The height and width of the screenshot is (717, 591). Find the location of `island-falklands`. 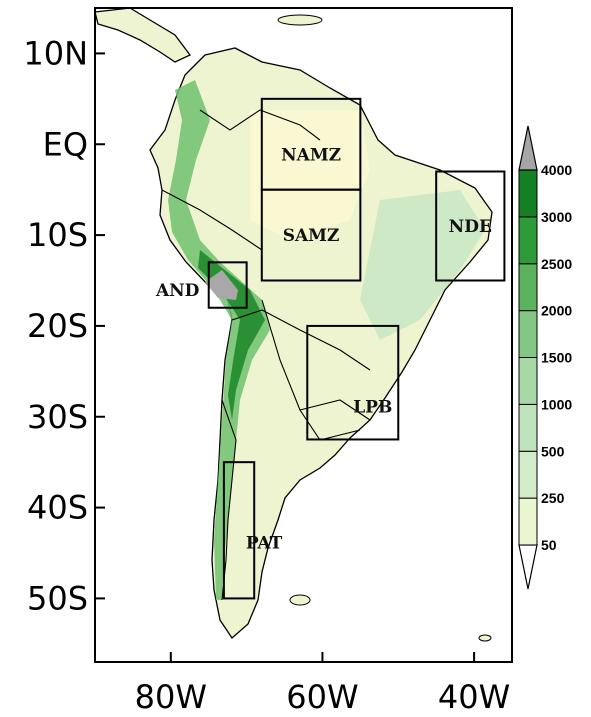

island-falklands is located at coordinates (300, 600).